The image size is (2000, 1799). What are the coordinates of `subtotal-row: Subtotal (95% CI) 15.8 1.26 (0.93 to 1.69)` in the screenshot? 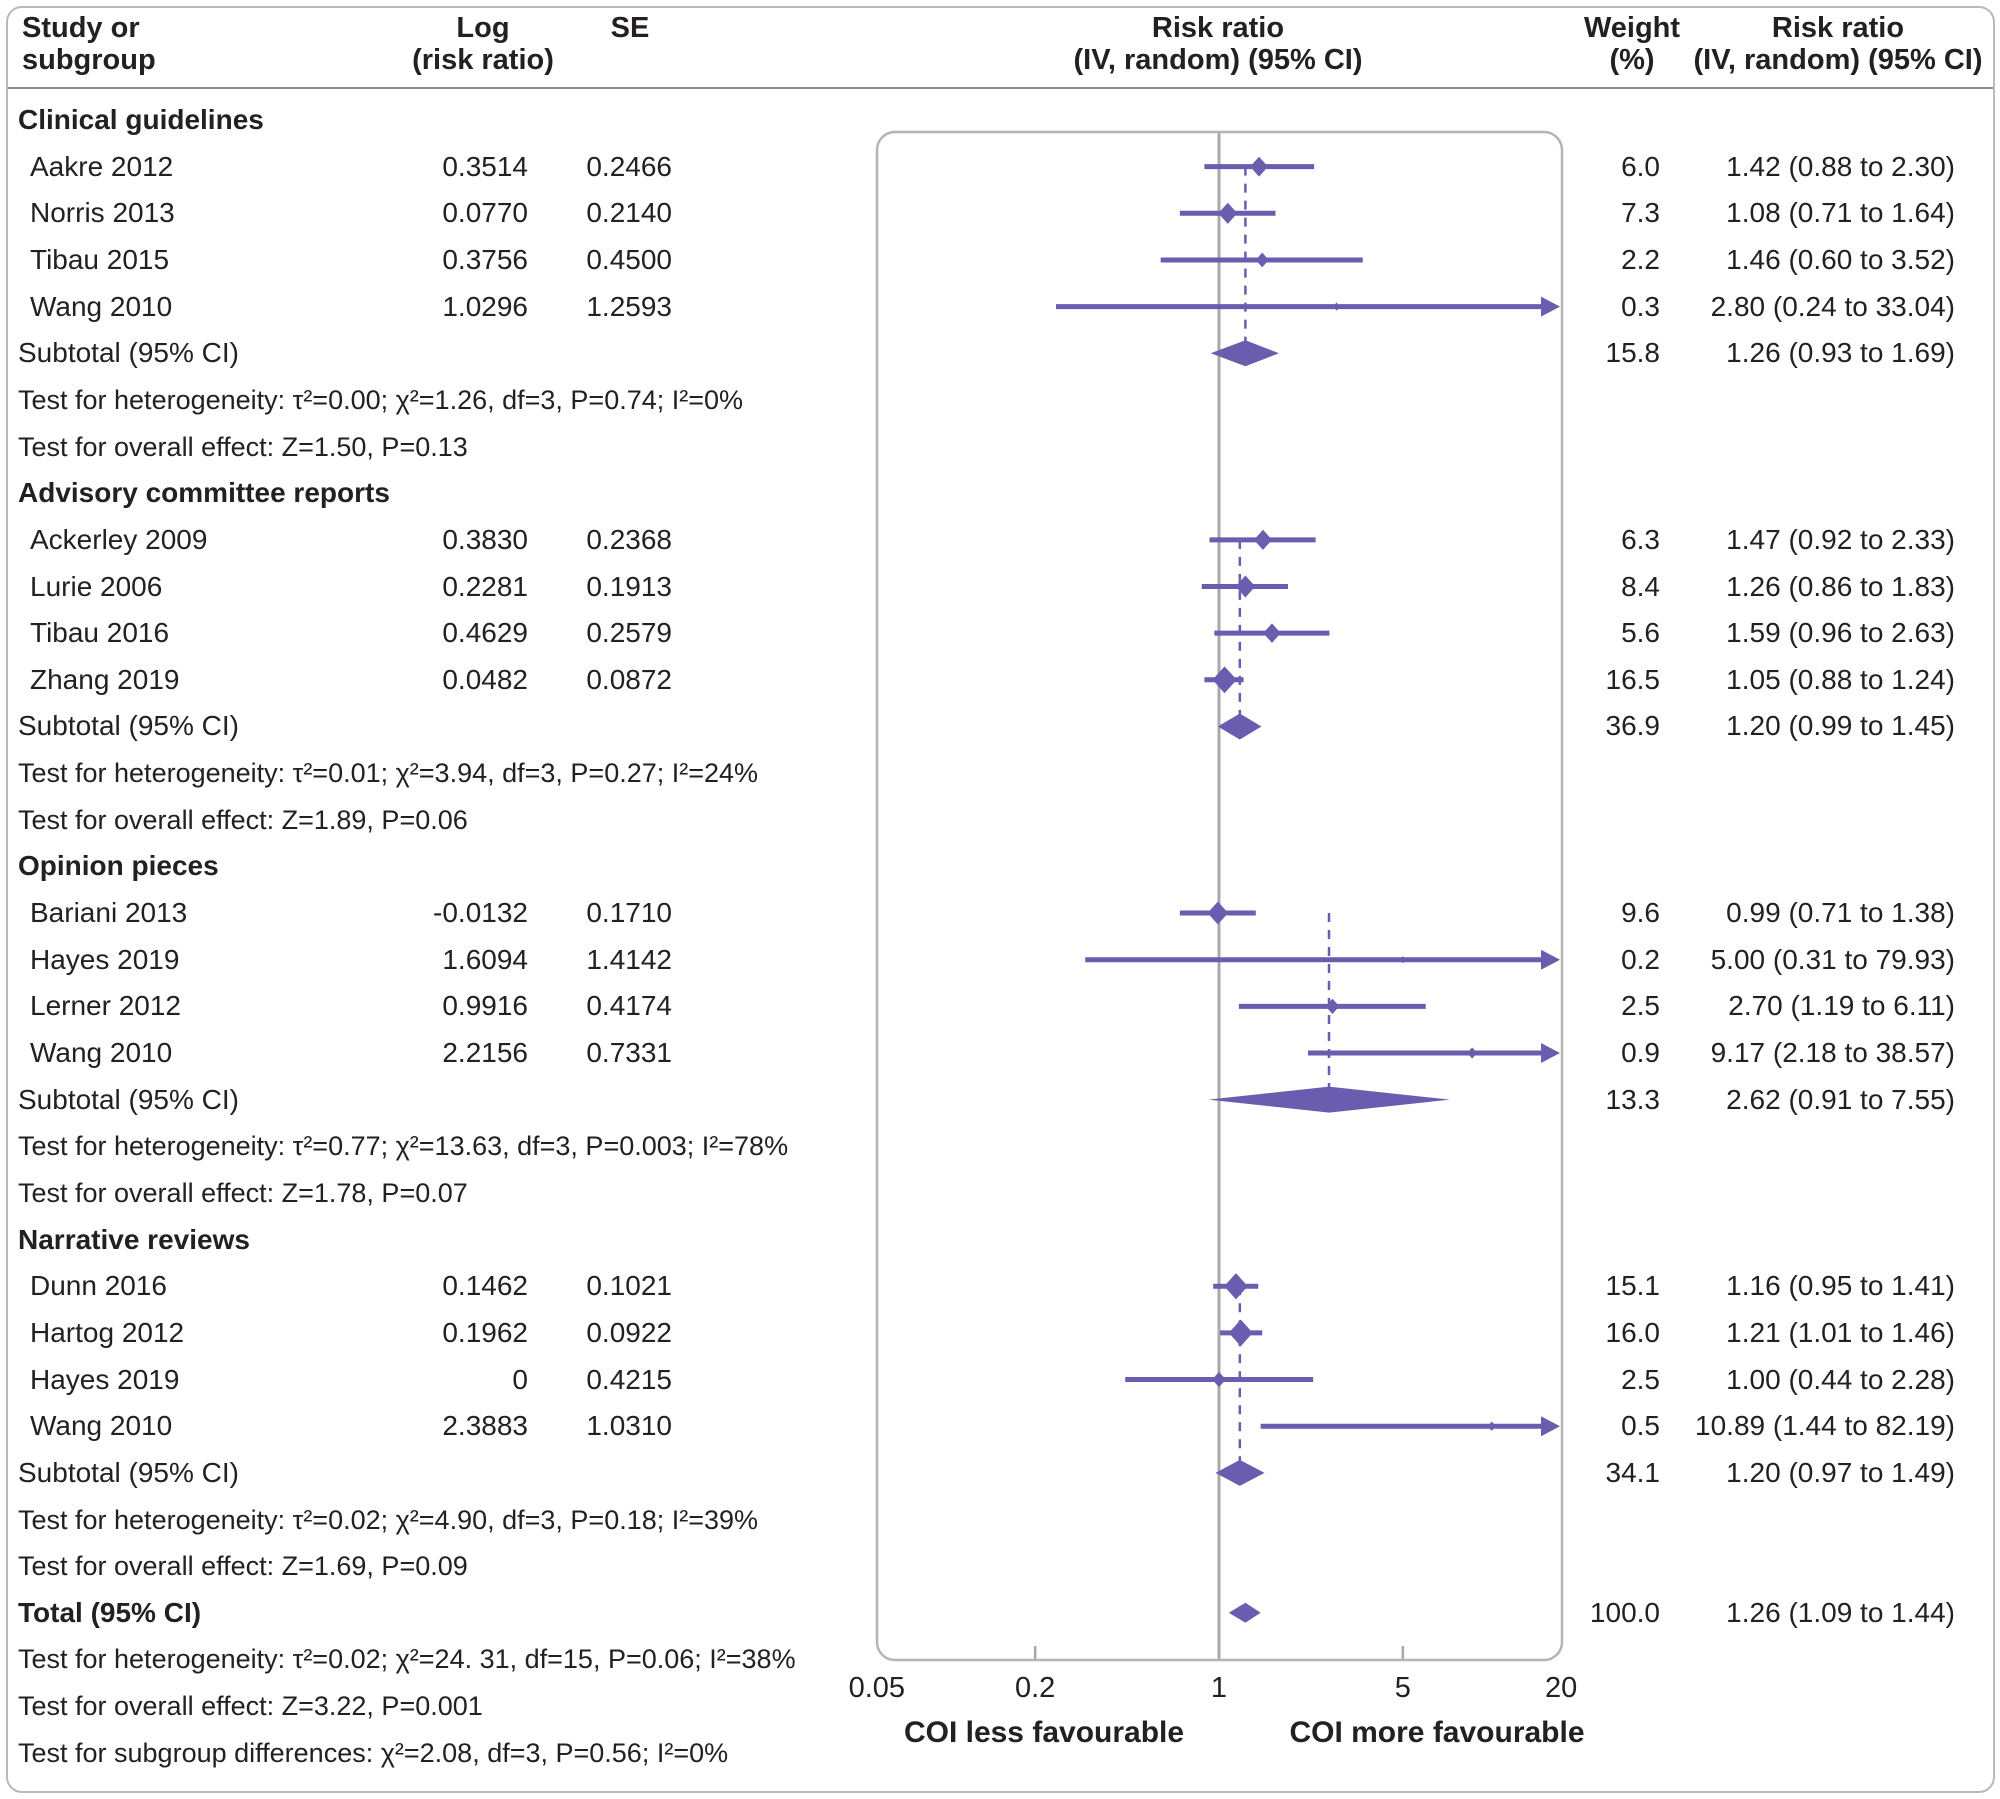 It's located at (1000, 353).